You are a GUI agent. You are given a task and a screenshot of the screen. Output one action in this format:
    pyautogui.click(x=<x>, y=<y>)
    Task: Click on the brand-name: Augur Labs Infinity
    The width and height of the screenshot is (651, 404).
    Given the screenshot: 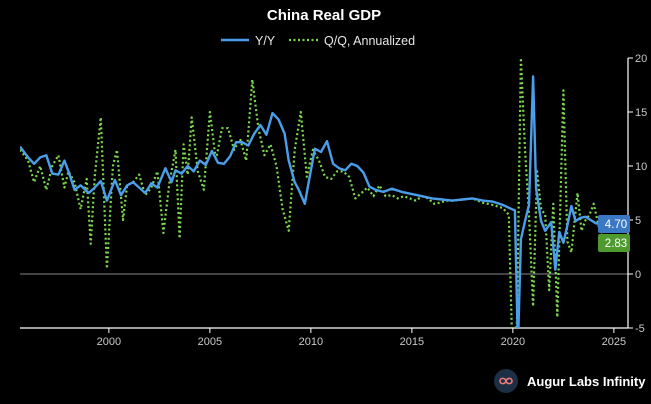 What is the action you would take?
    pyautogui.click(x=586, y=381)
    